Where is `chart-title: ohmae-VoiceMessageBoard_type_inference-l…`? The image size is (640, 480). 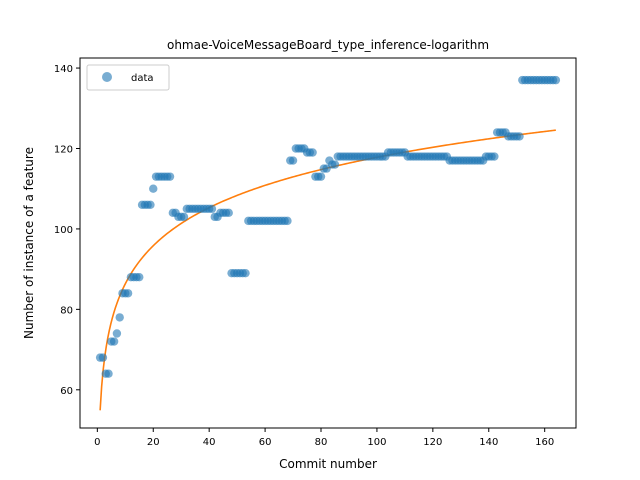 chart-title: ohmae-VoiceMessageBoard_type_inference-l… is located at coordinates (328, 45).